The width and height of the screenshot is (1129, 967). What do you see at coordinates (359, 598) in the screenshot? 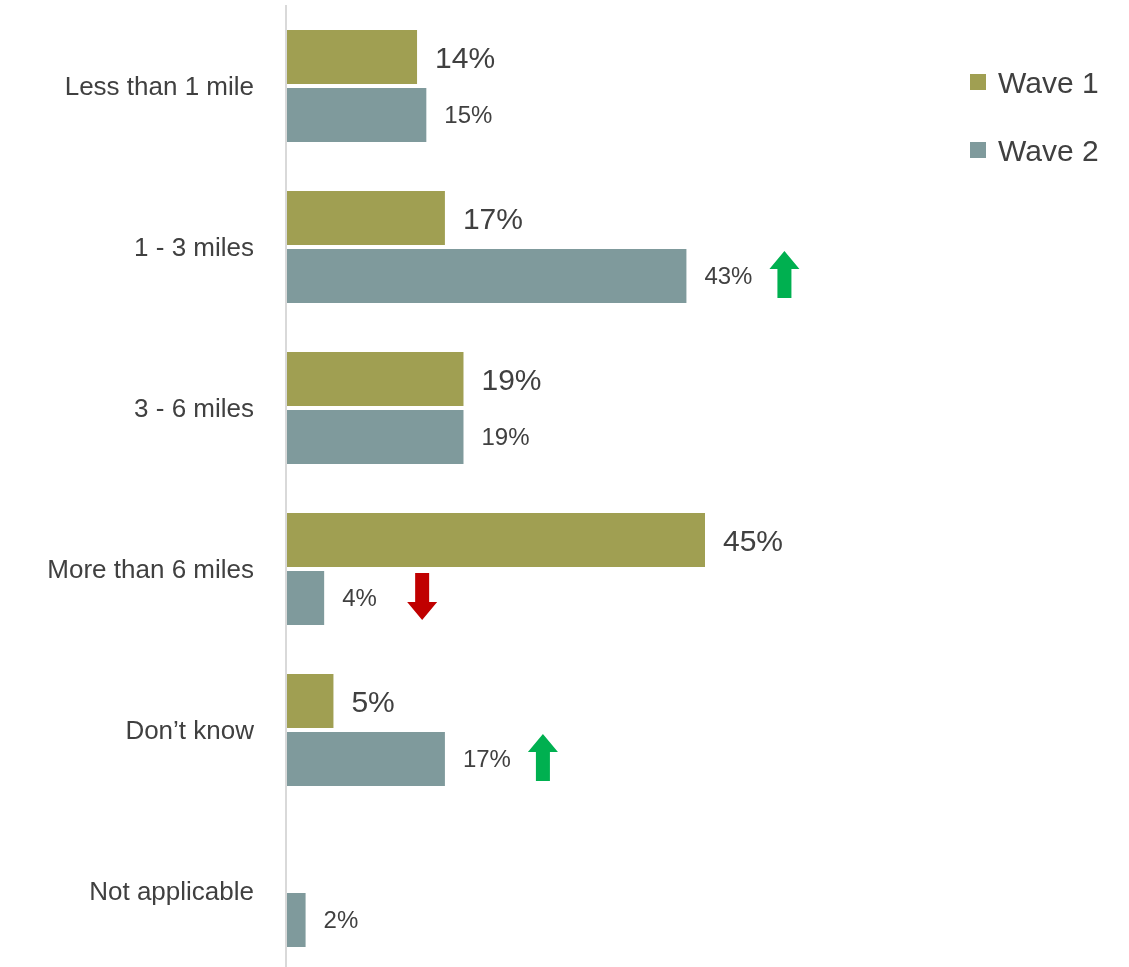
I see `data-label: 4%` at bounding box center [359, 598].